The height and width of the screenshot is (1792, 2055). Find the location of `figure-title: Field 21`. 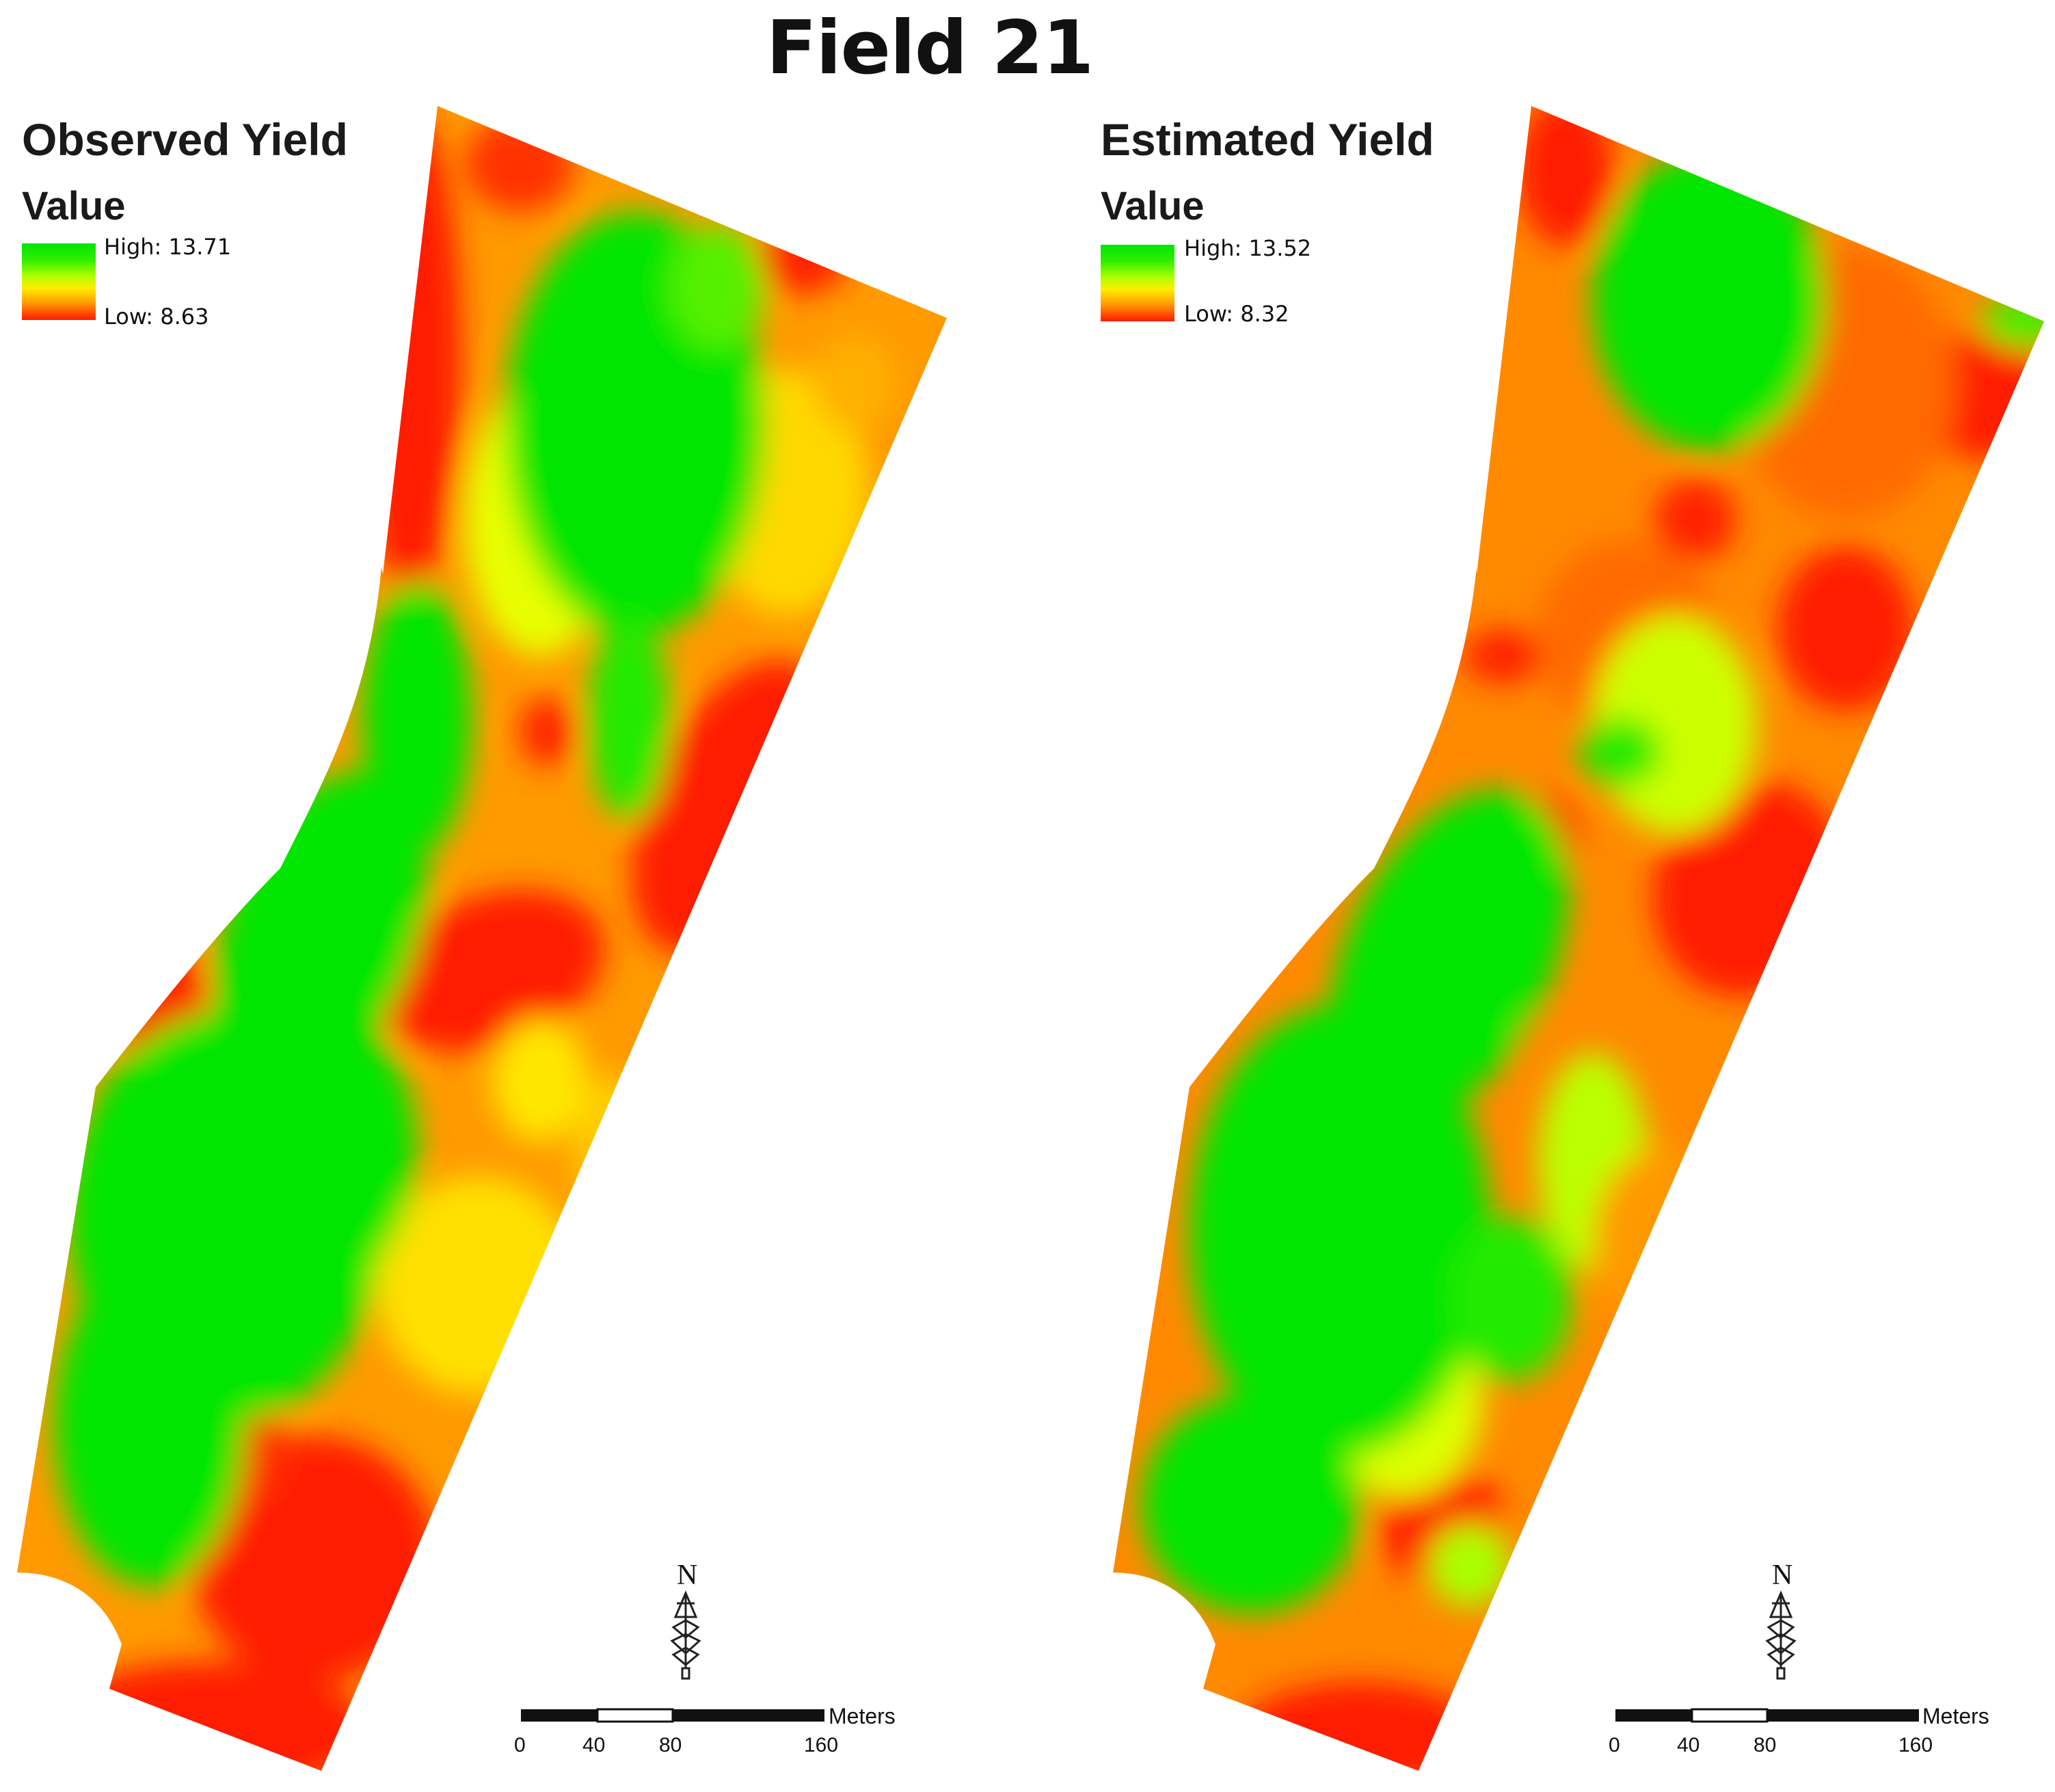

figure-title: Field 21 is located at coordinates (930, 48).